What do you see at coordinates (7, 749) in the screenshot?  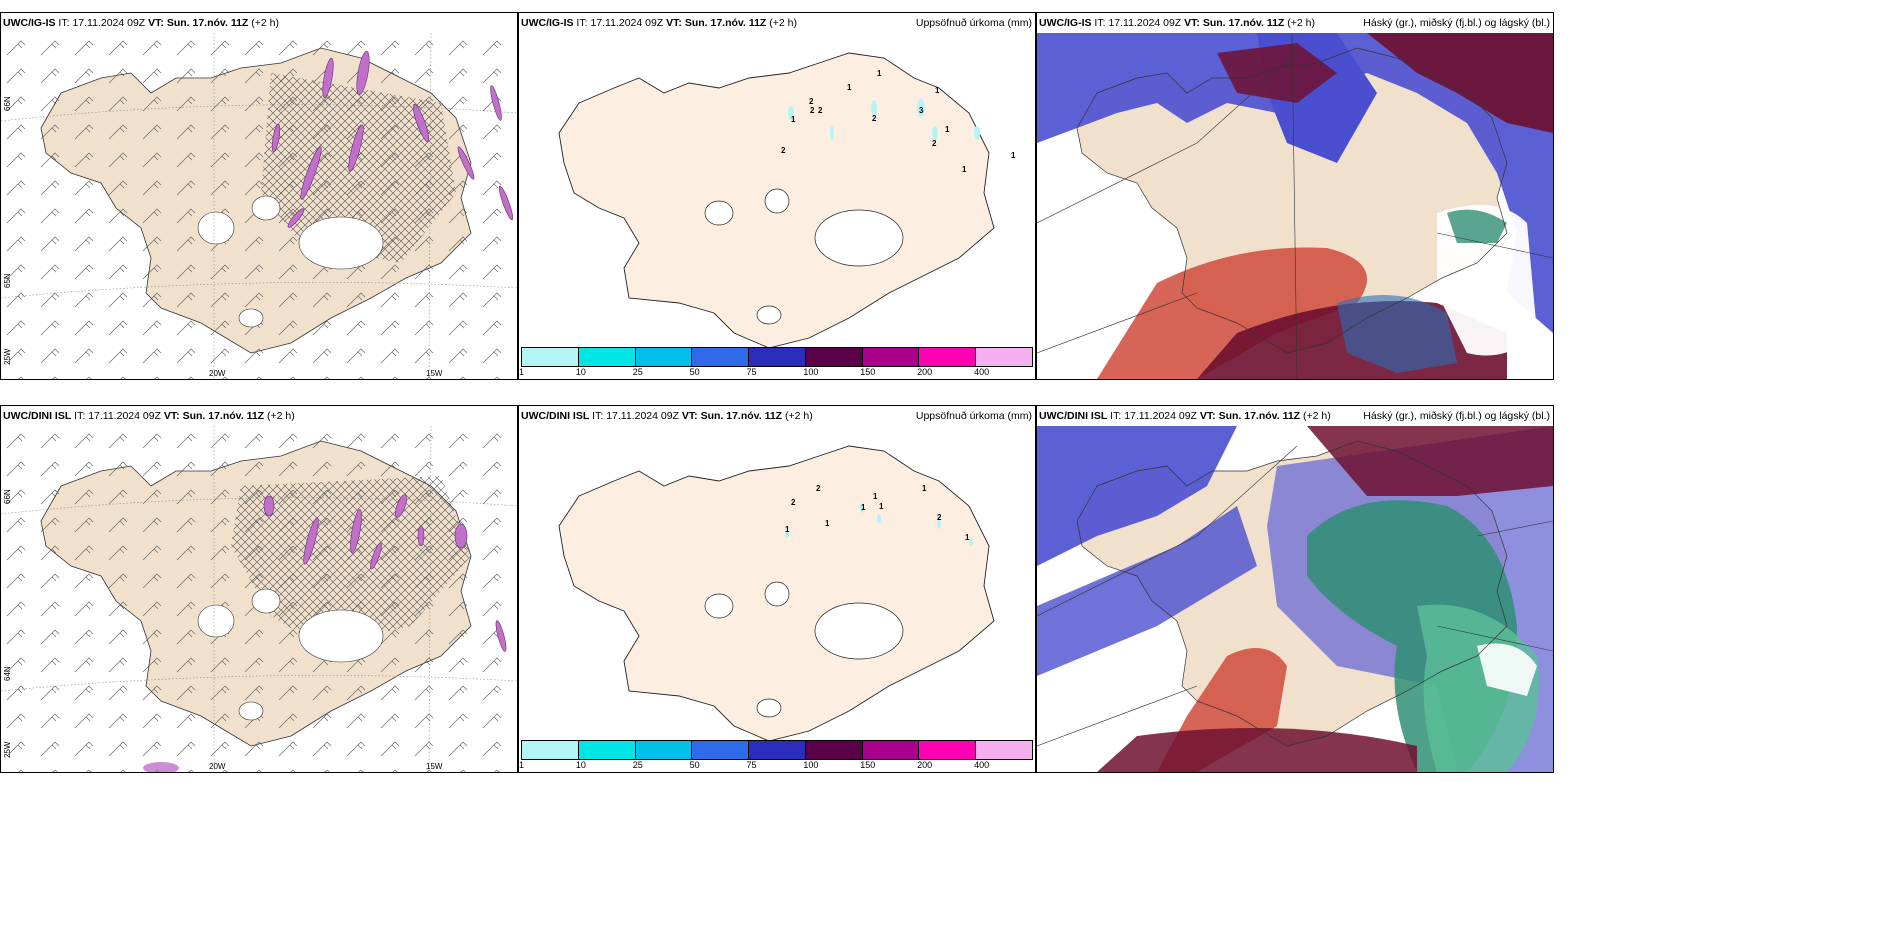 I see `corner-label-25w: 25W` at bounding box center [7, 749].